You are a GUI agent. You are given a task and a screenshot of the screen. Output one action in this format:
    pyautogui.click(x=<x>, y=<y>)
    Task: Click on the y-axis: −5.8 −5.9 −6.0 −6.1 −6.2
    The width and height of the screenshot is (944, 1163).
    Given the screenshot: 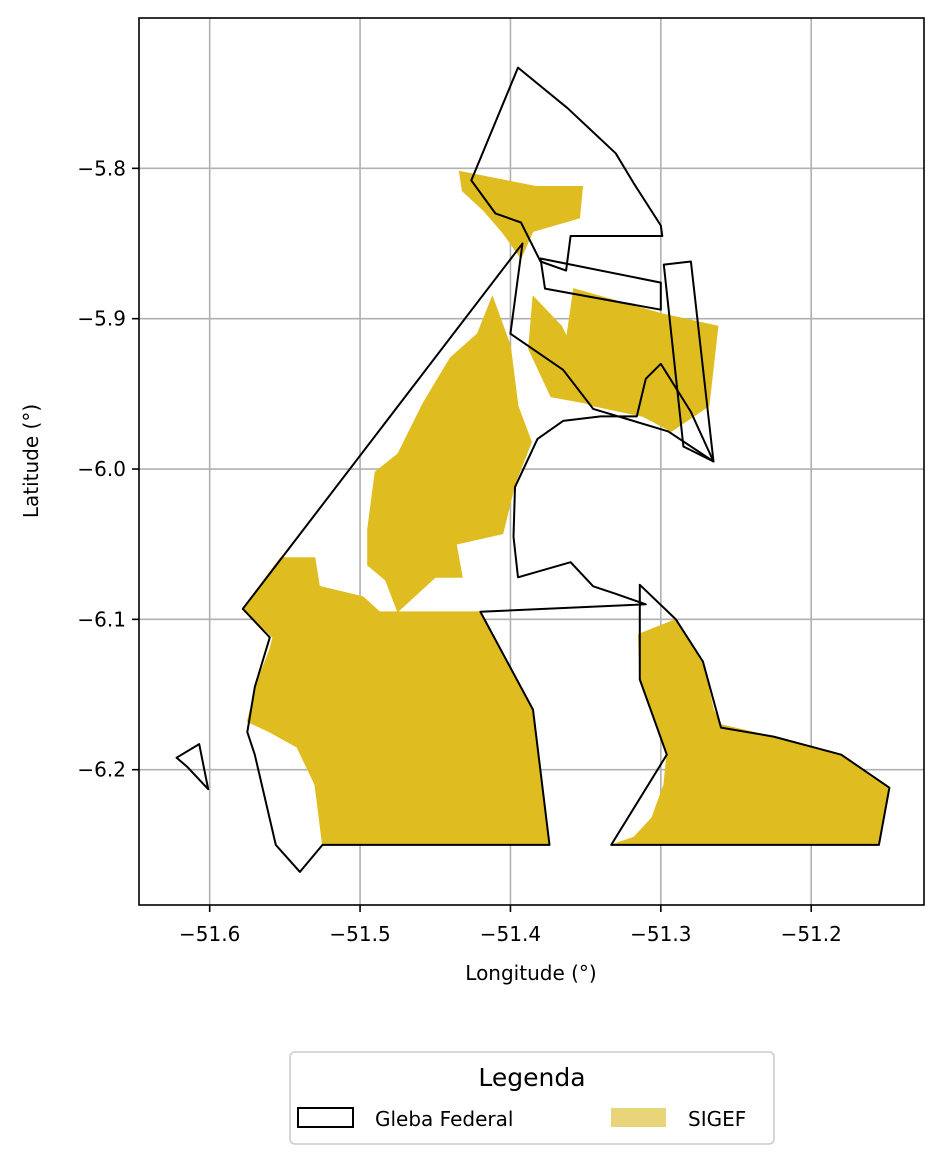 What is the action you would take?
    pyautogui.click(x=108, y=469)
    